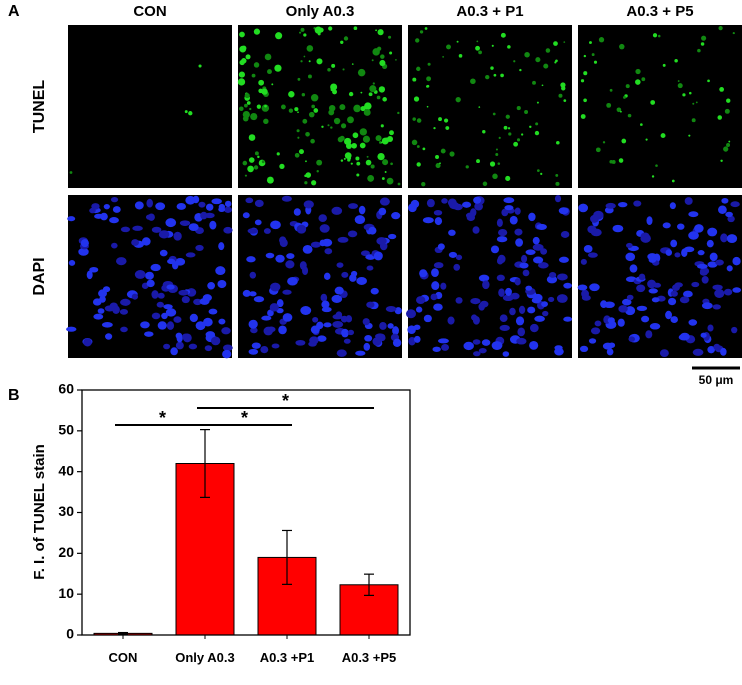 The width and height of the screenshot is (742, 685). I want to click on micrograph-bg, so click(150, 106).